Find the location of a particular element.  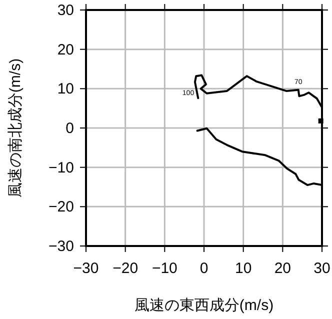

y-tick-label: 30 is located at coordinates (65, 10).